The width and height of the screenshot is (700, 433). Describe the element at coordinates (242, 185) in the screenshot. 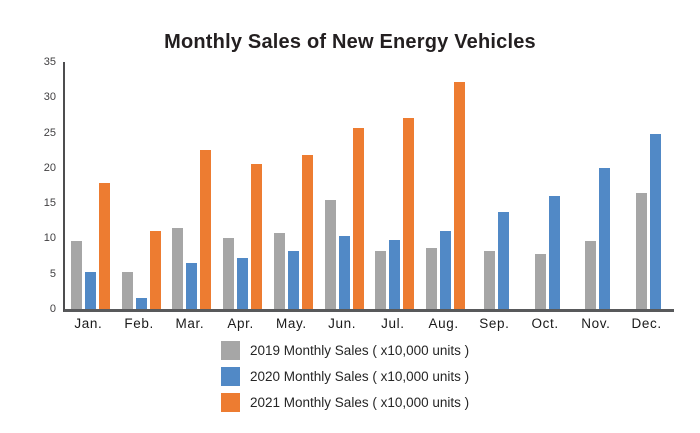

I see `bar-group-apr` at that location.